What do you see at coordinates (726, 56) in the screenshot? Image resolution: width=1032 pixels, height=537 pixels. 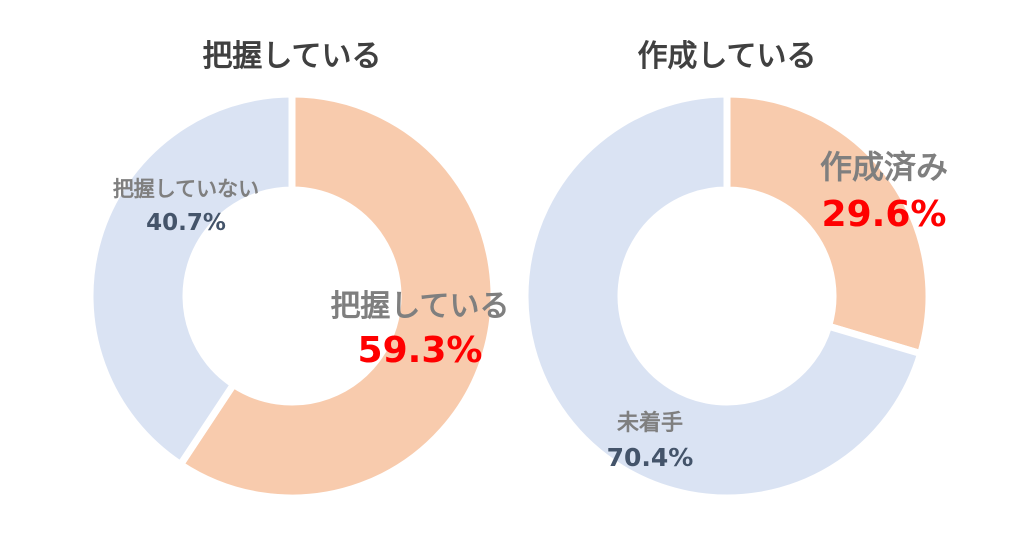 I see `chart-2-title: 作成している` at bounding box center [726, 56].